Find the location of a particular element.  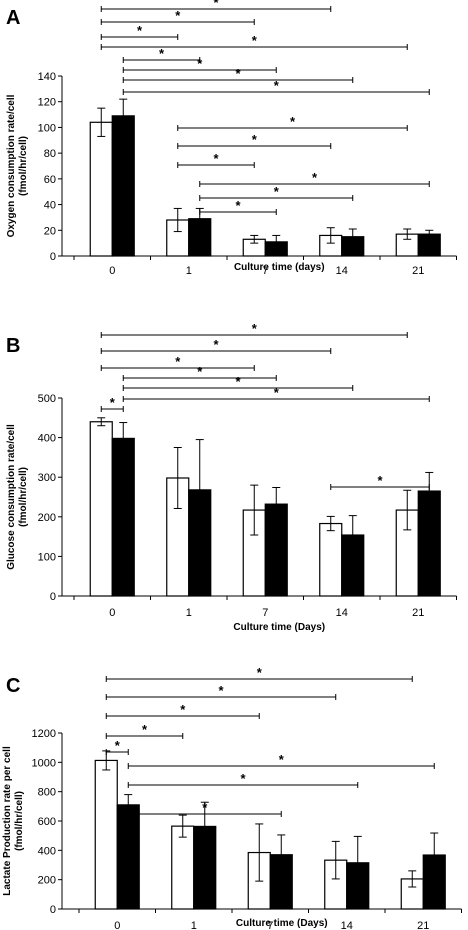

x-tick-label-2: 0 is located at coordinates (117, 925).